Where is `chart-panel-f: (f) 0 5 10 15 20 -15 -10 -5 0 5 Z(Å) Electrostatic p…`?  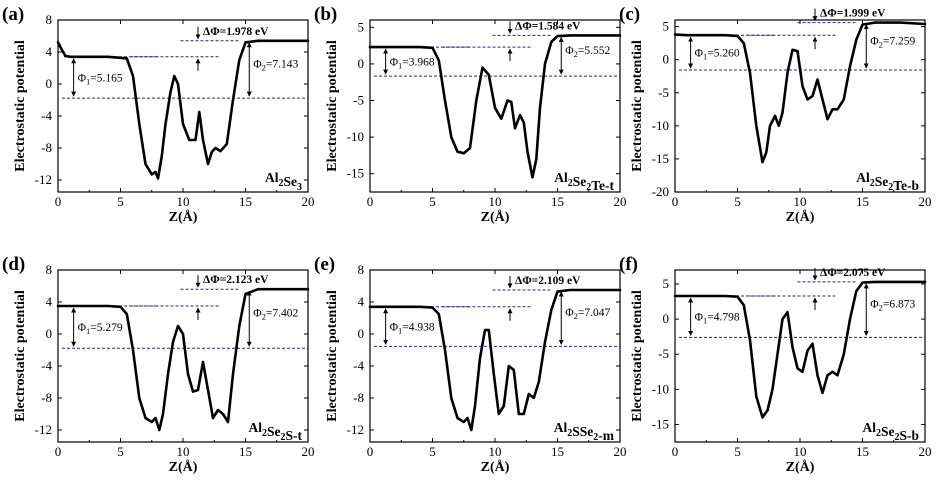 chart-panel-f: (f) 0 5 10 15 20 -15 -10 -5 0 5 Z(Å) Electrostatic p… is located at coordinates (775, 364).